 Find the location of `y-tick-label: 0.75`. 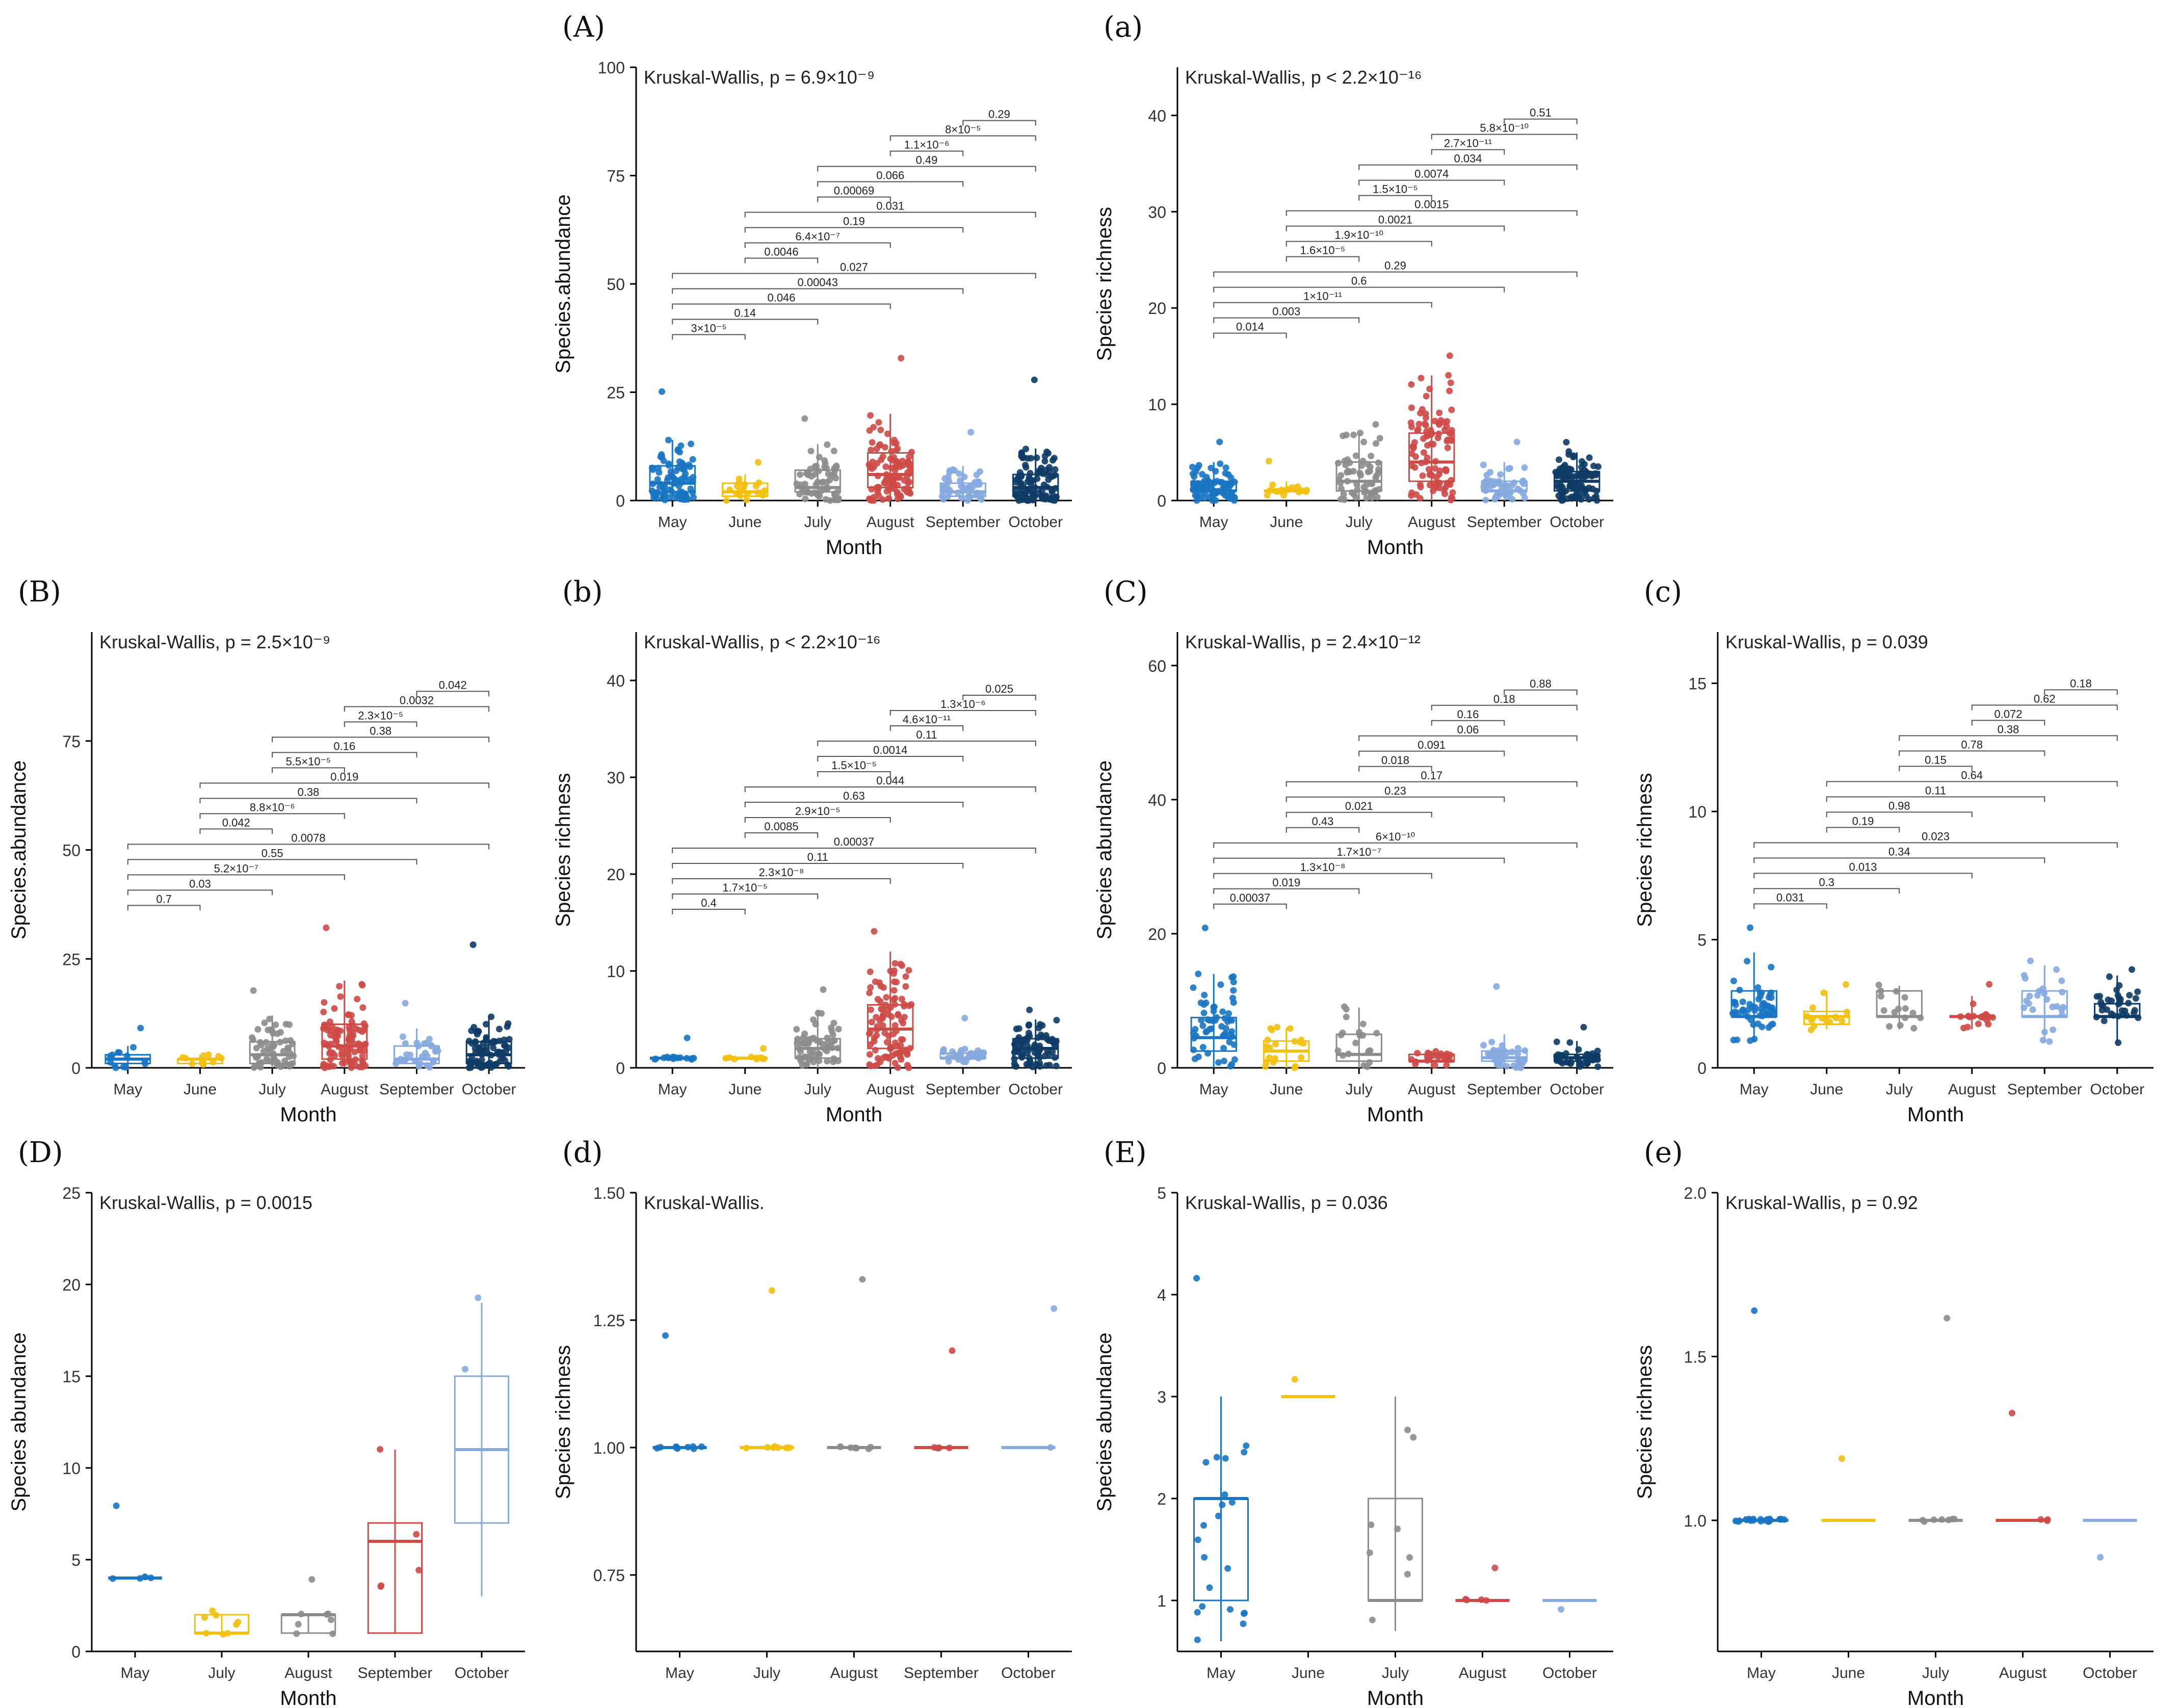

y-tick-label: 0.75 is located at coordinates (609, 1575).